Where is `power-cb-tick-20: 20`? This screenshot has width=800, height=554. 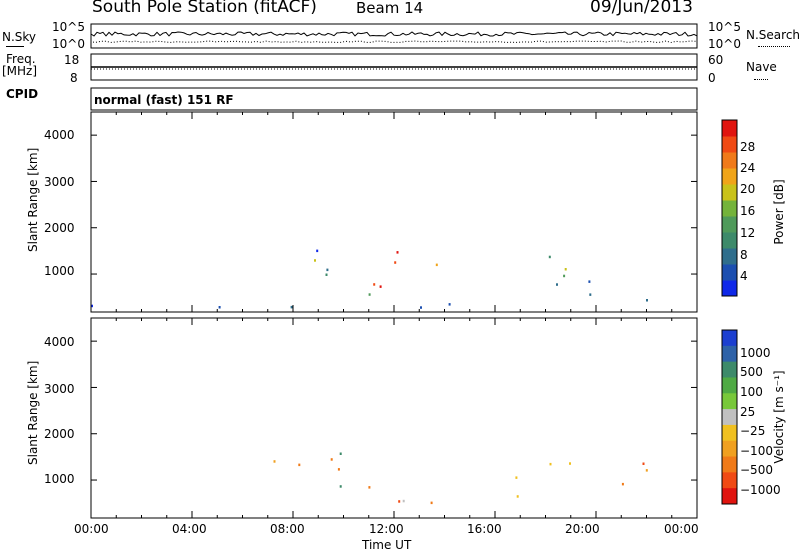 power-cb-tick-20: 20 is located at coordinates (748, 189).